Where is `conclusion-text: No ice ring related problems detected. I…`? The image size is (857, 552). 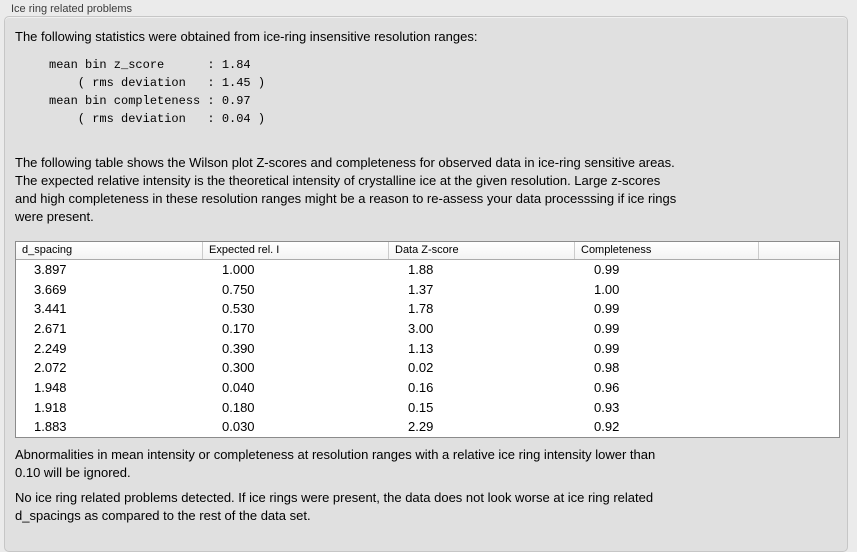
conclusion-text: No ice ring related problems detected. I… is located at coordinates (334, 507).